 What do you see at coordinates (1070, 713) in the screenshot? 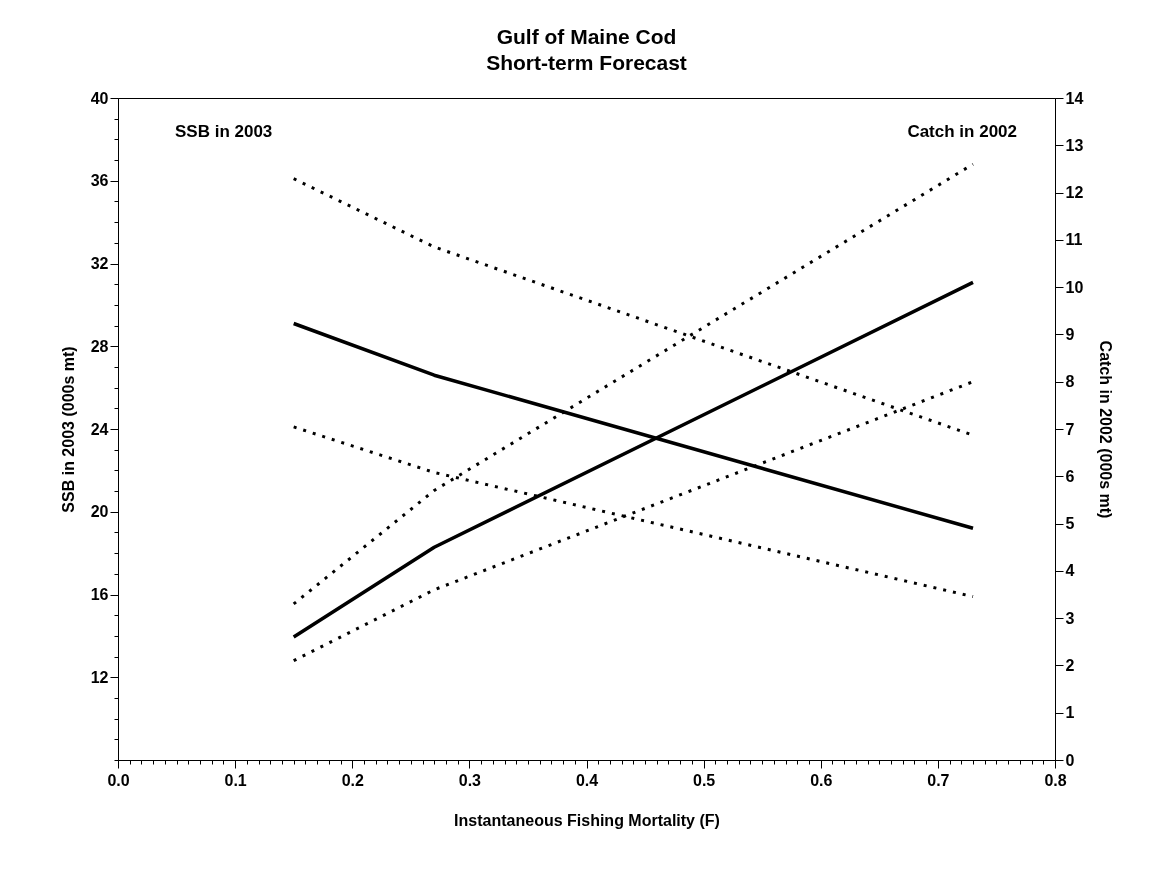
I see `y2-tick-label: 1` at bounding box center [1070, 713].